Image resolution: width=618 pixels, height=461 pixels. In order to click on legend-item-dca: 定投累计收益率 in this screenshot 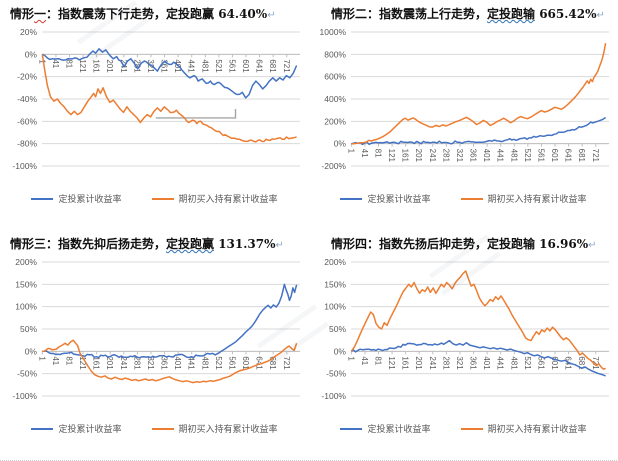, I will do `click(76, 198)`.